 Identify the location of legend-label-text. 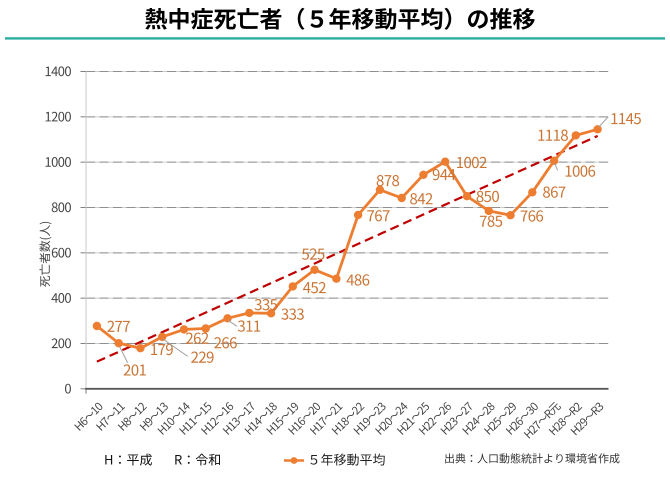
(347, 459).